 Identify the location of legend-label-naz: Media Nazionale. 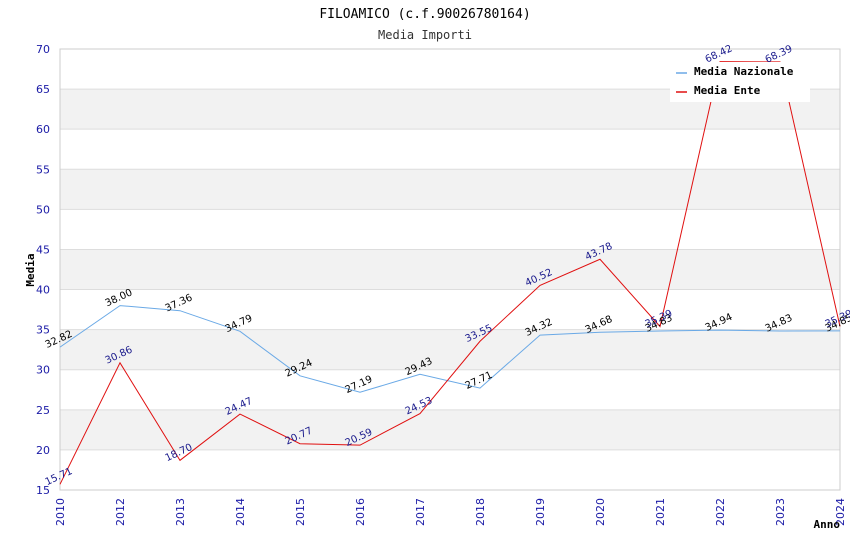
(744, 71).